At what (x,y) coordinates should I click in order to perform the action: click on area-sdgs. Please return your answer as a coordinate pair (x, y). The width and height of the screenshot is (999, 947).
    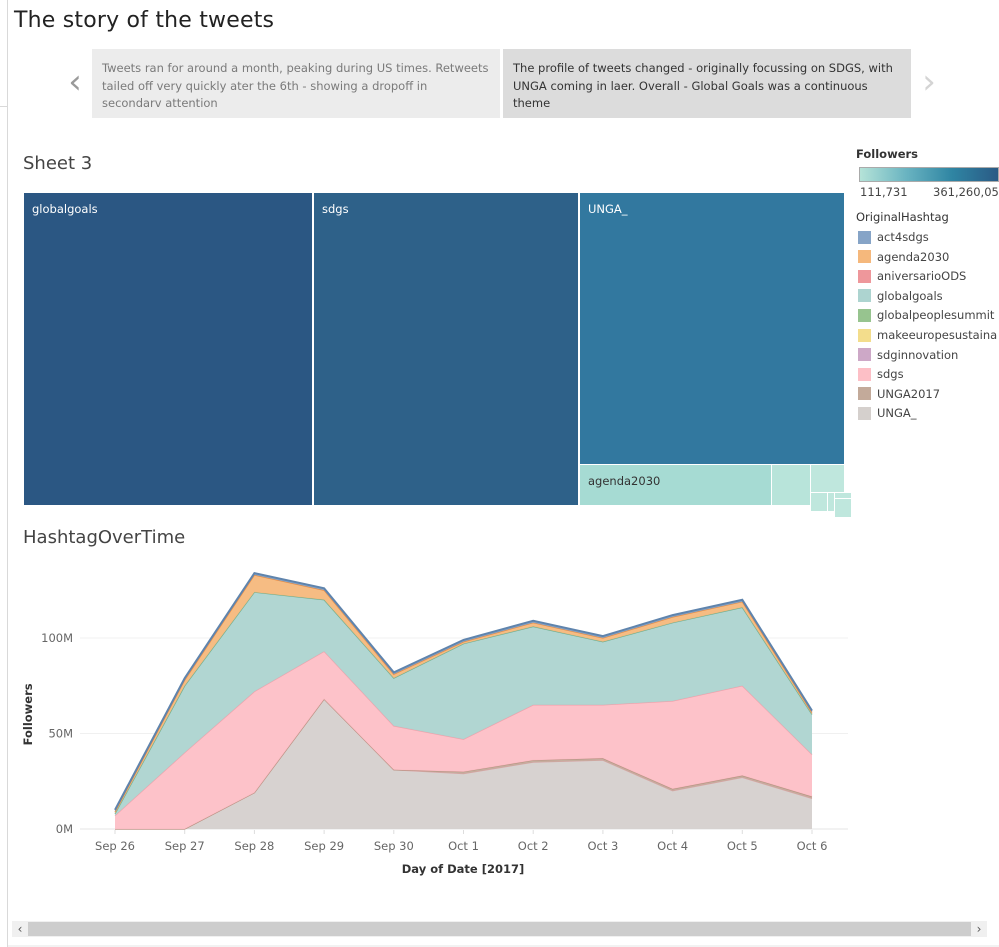
    Looking at the image, I should click on (463, 740).